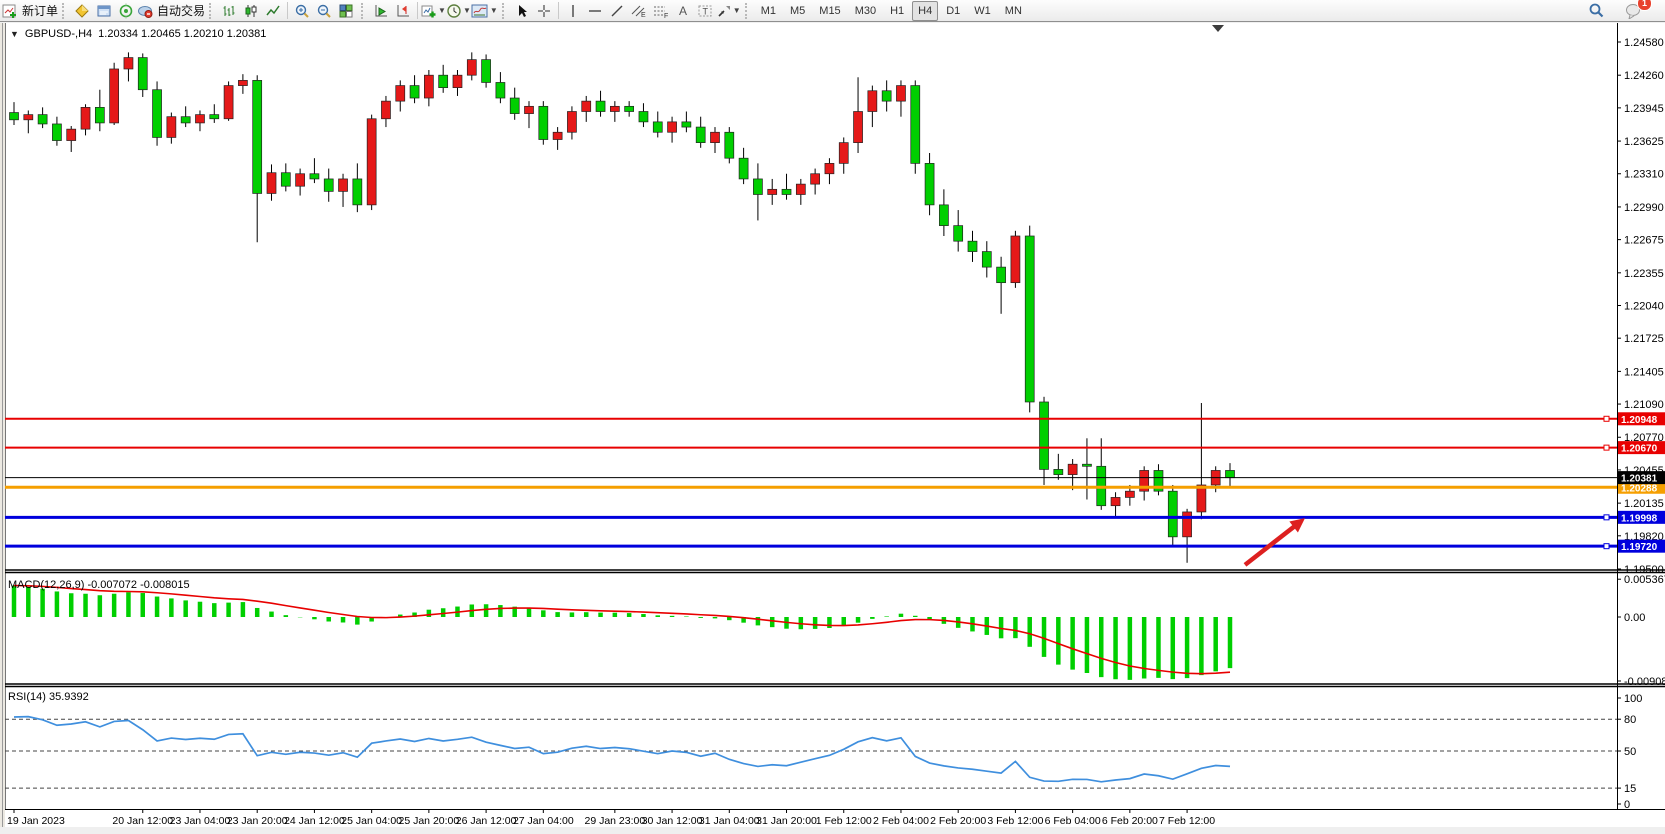  Describe the element at coordinates (768, 10) in the screenshot. I see `timeframe-m1: M1` at that location.